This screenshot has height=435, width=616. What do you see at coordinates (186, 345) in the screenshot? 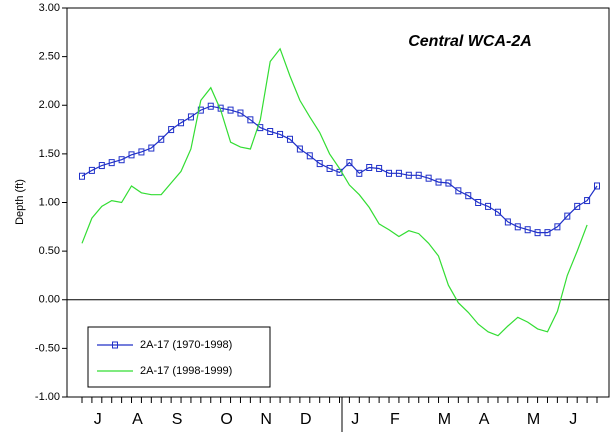
I see `legend-label: 2A-17 (1970-1998)` at bounding box center [186, 345].